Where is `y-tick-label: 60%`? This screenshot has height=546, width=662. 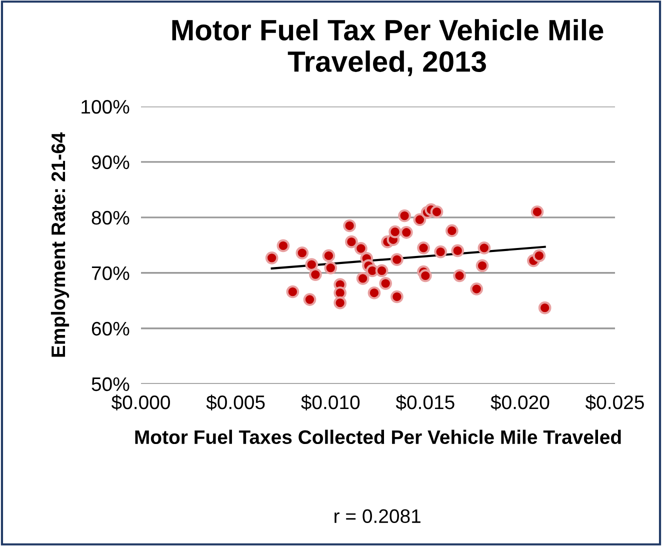
y-tick-label: 60% is located at coordinates (111, 329).